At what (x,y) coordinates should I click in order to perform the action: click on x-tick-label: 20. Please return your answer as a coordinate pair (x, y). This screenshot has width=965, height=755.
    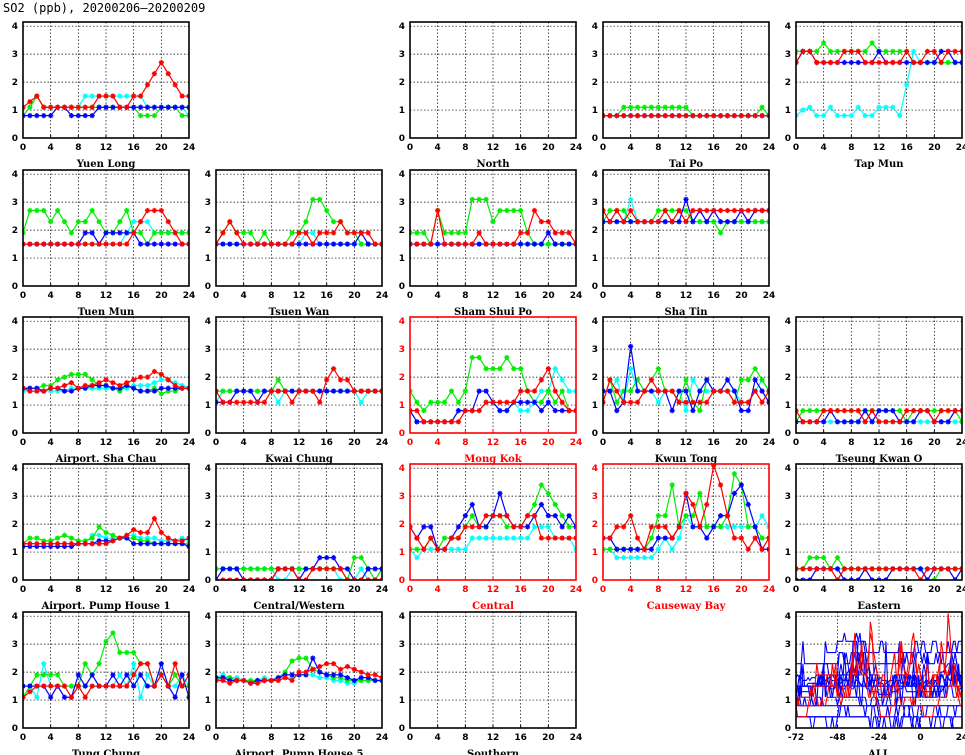
    Looking at the image, I should click on (161, 738).